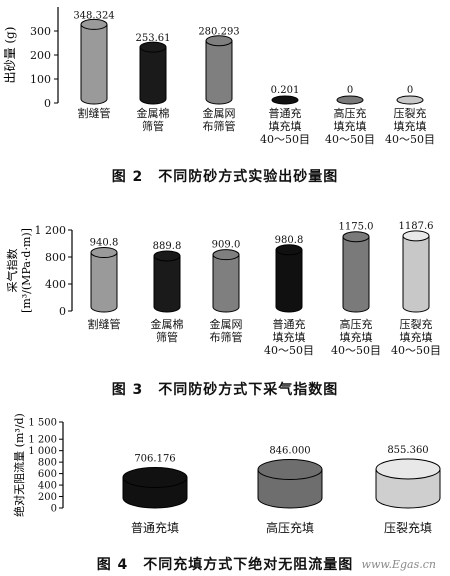 The image size is (450, 576). What do you see at coordinates (416, 226) in the screenshot?
I see `fig3-data-label: 1187.6` at bounding box center [416, 226].